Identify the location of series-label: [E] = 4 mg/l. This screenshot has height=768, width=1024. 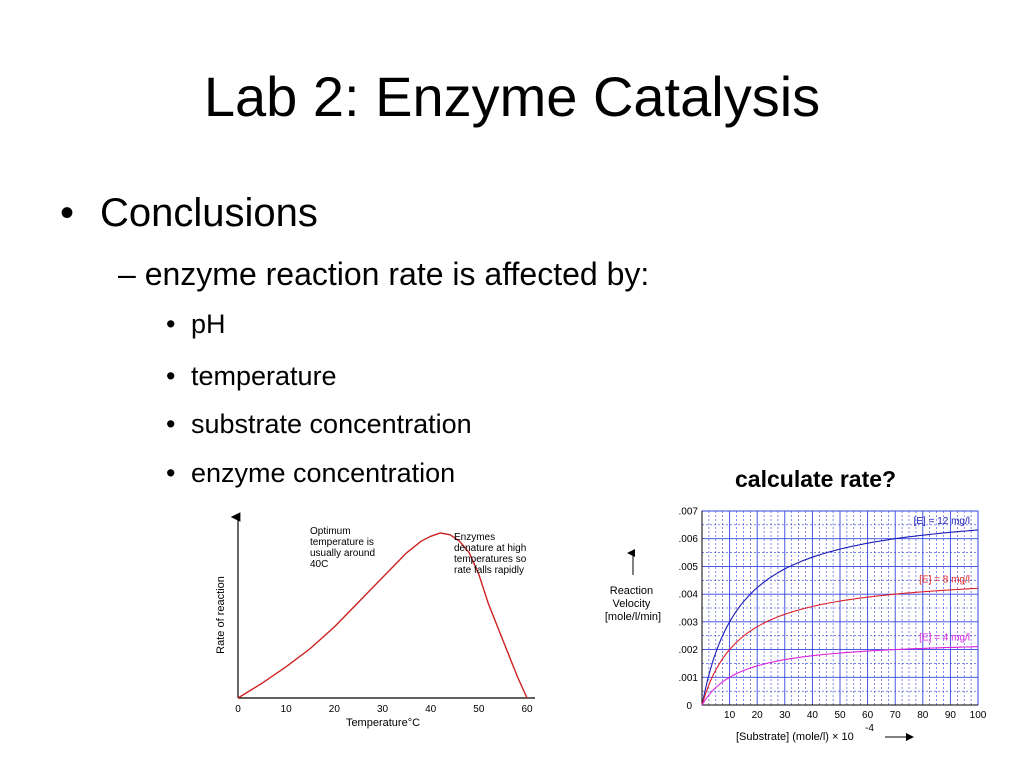
(944, 638).